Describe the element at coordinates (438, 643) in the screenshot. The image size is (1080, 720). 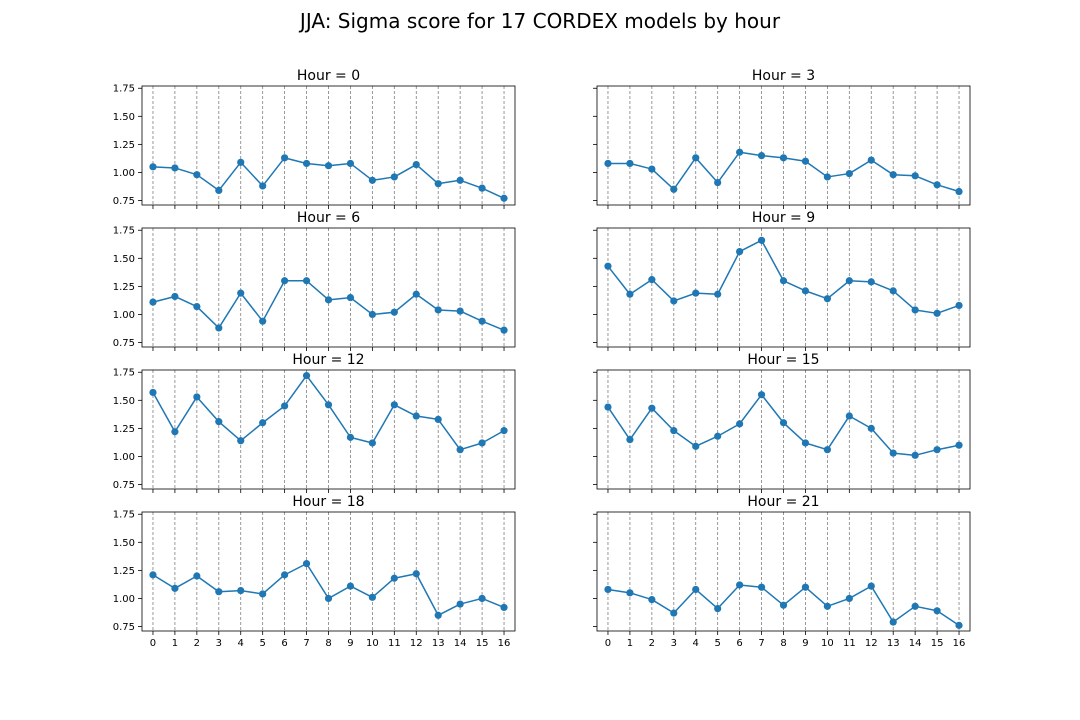
I see `x-tick-label: 13` at that location.